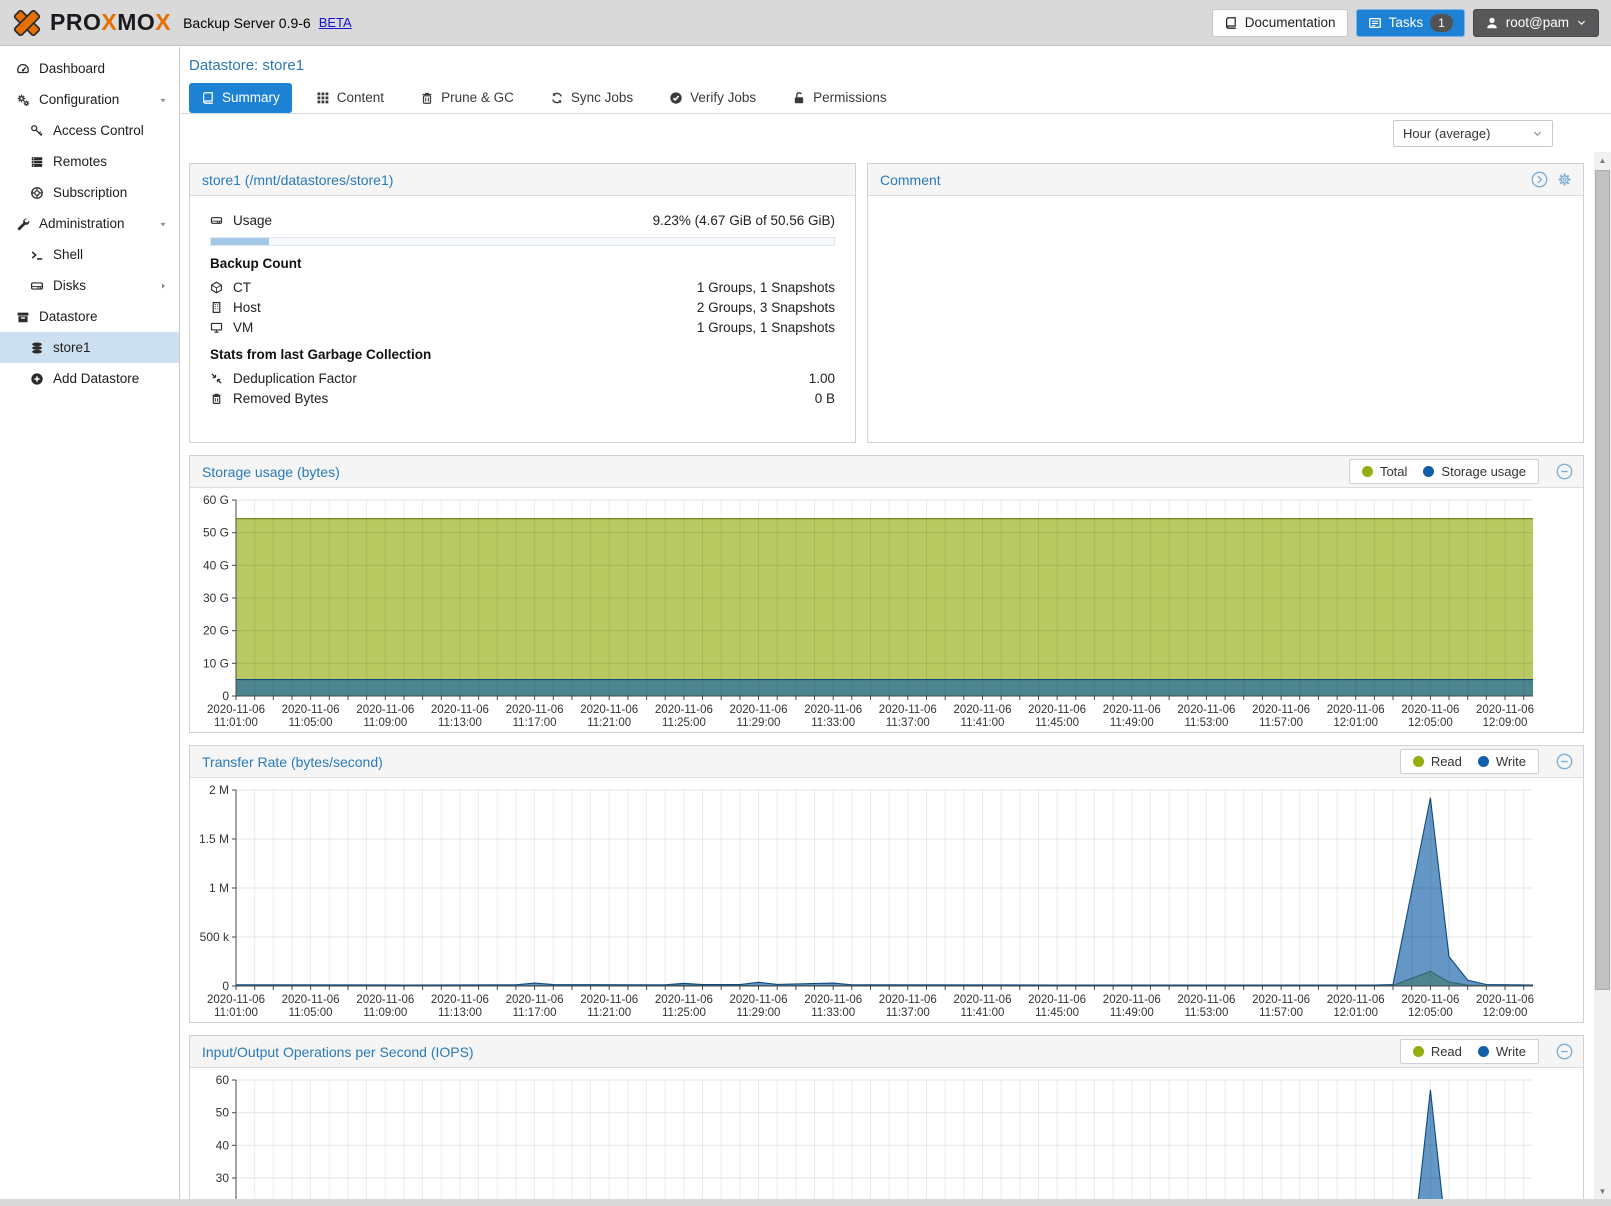 Image resolution: width=1611 pixels, height=1206 pixels. Describe the element at coordinates (89, 316) in the screenshot. I see `sidebar-item-datastore: Datastore` at that location.